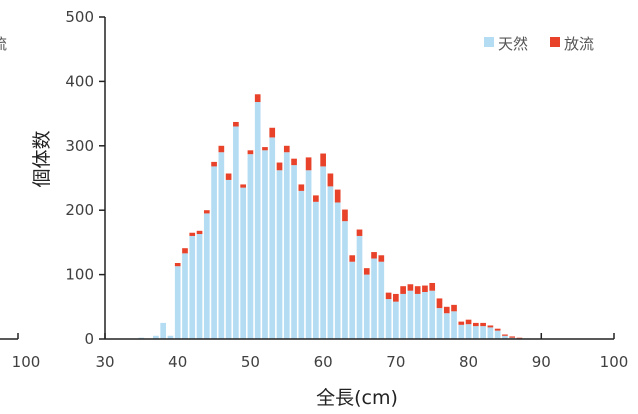 Image resolution: width=638 pixels, height=414 pixels. What do you see at coordinates (541, 362) in the screenshot?
I see `x-tick-label: 90` at bounding box center [541, 362].